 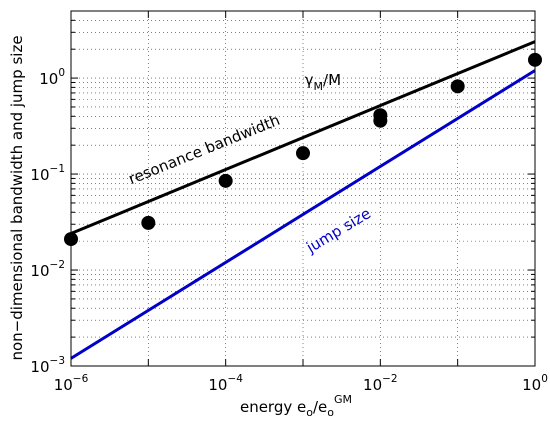 I want to click on y-tick-label: 10⁻², so click(x=47, y=269).